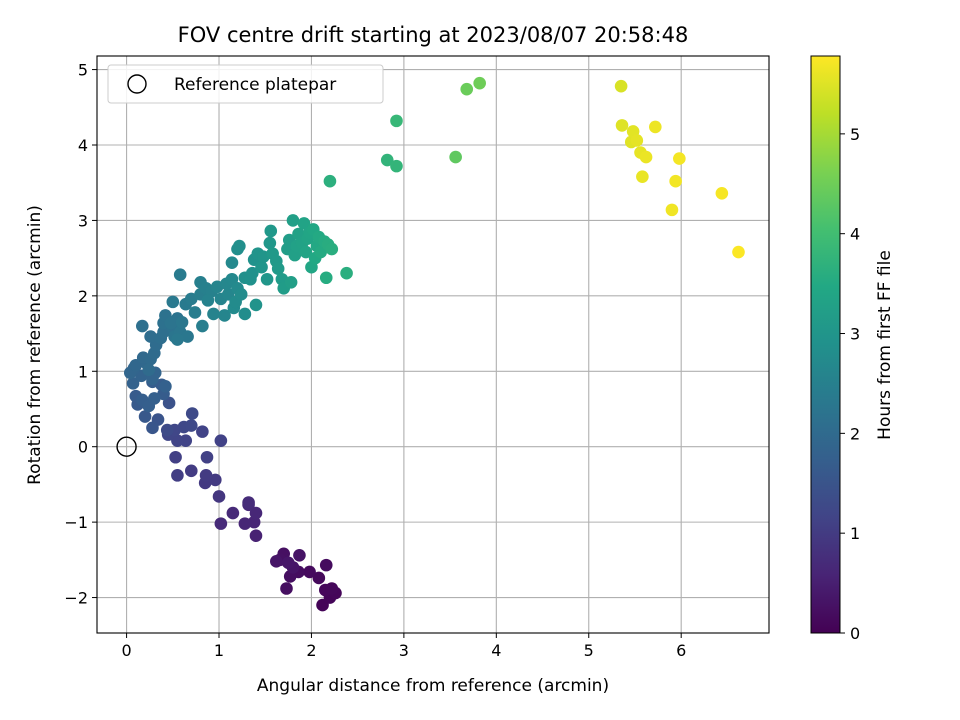 The image size is (960, 720). I want to click on colorbar-label: Hours from first FF file, so click(885, 345).